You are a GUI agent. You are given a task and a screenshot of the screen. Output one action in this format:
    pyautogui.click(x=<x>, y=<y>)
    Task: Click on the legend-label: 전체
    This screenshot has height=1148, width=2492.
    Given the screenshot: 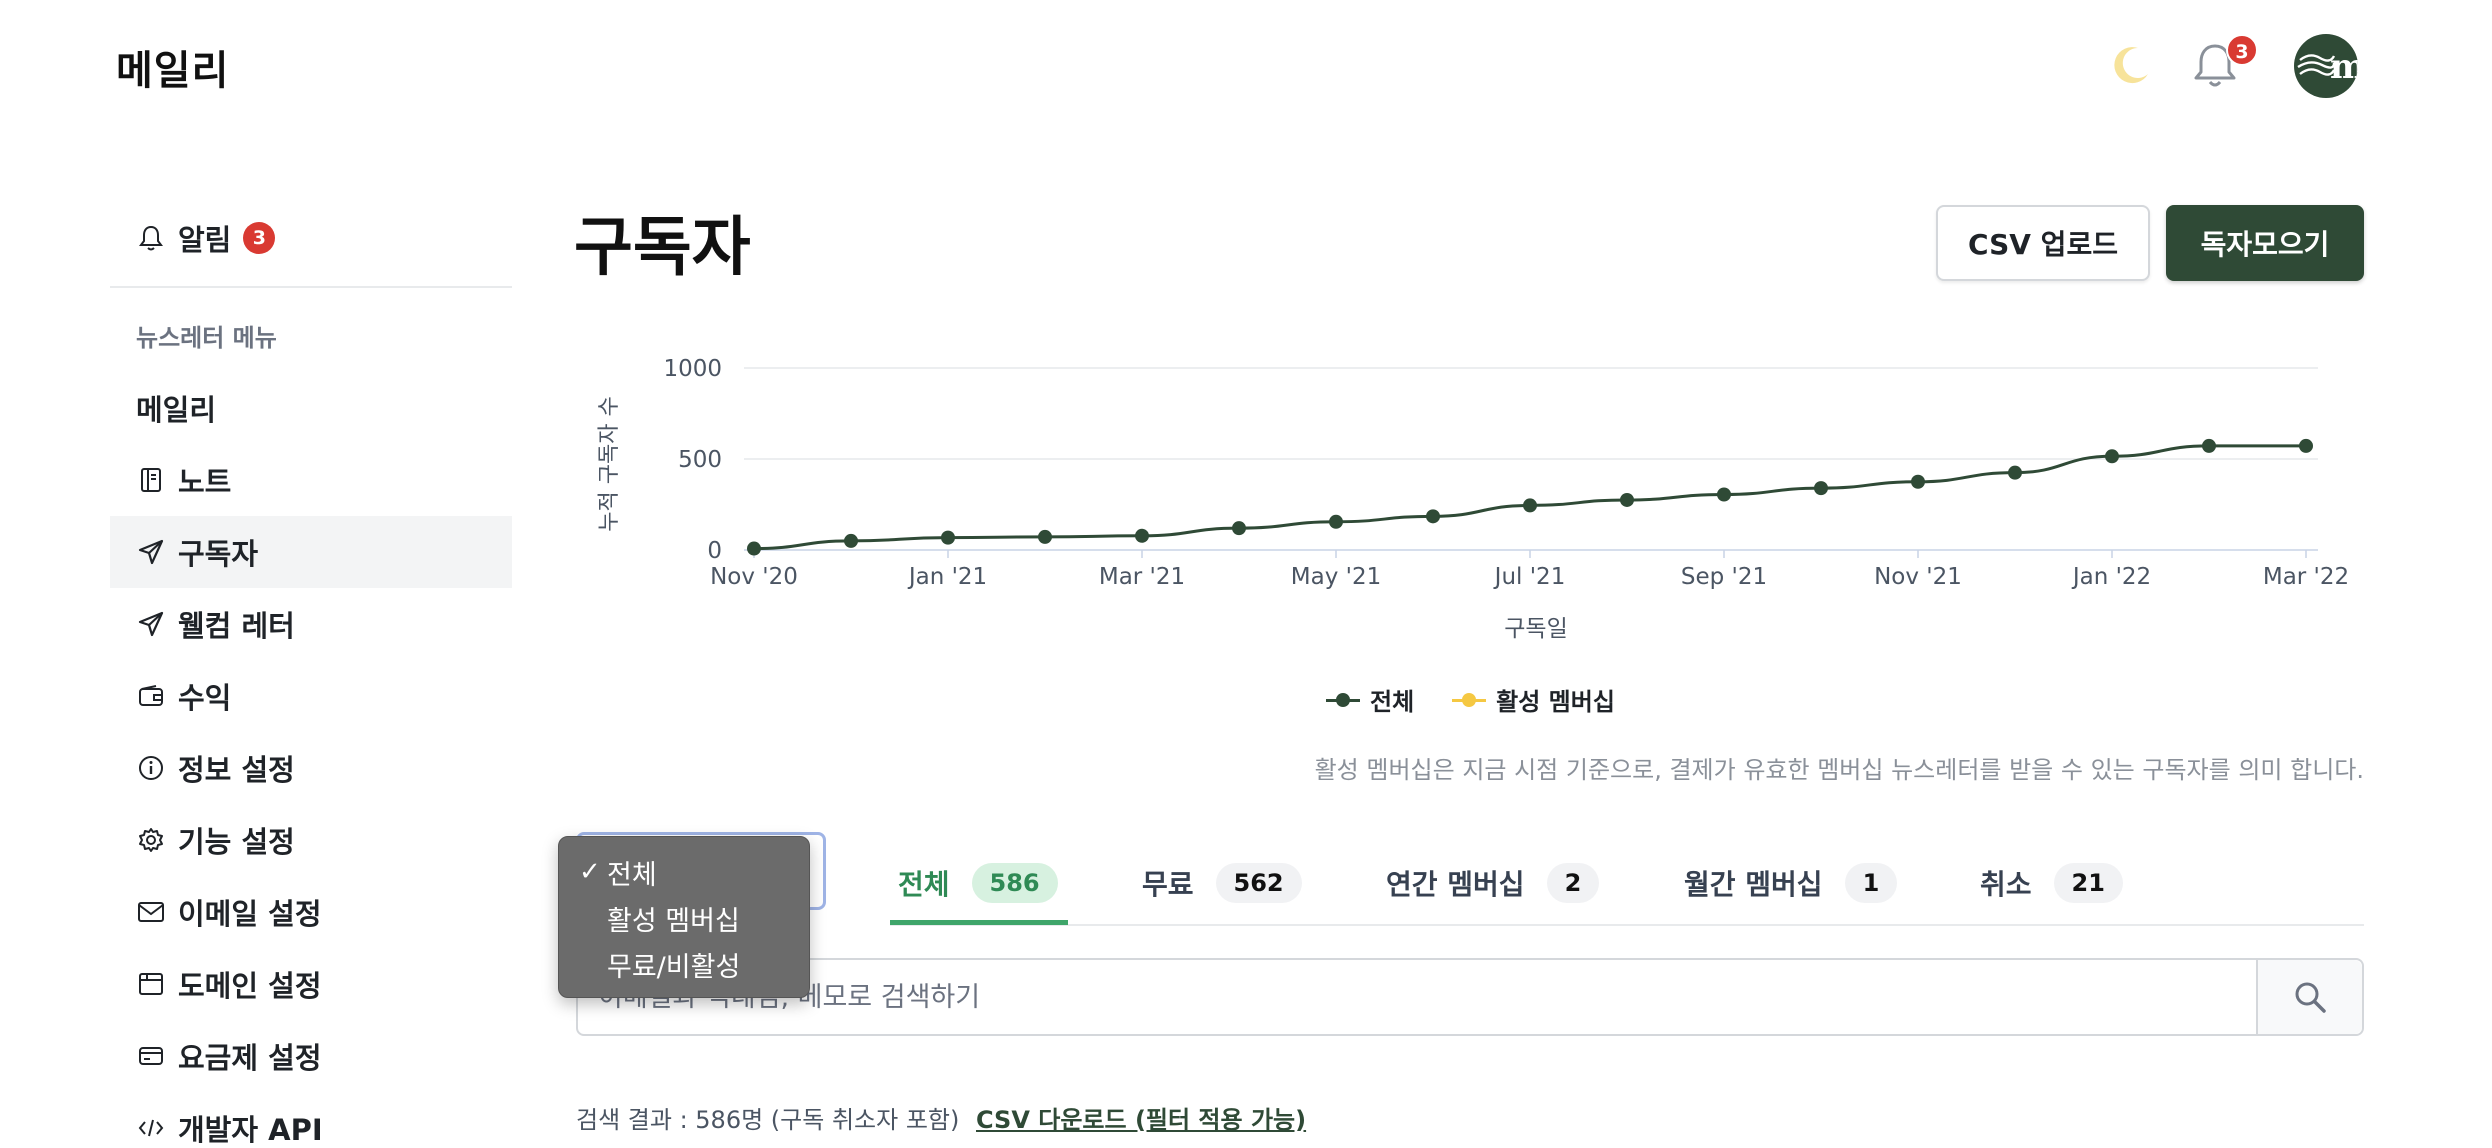 What is the action you would take?
    pyautogui.click(x=1392, y=702)
    